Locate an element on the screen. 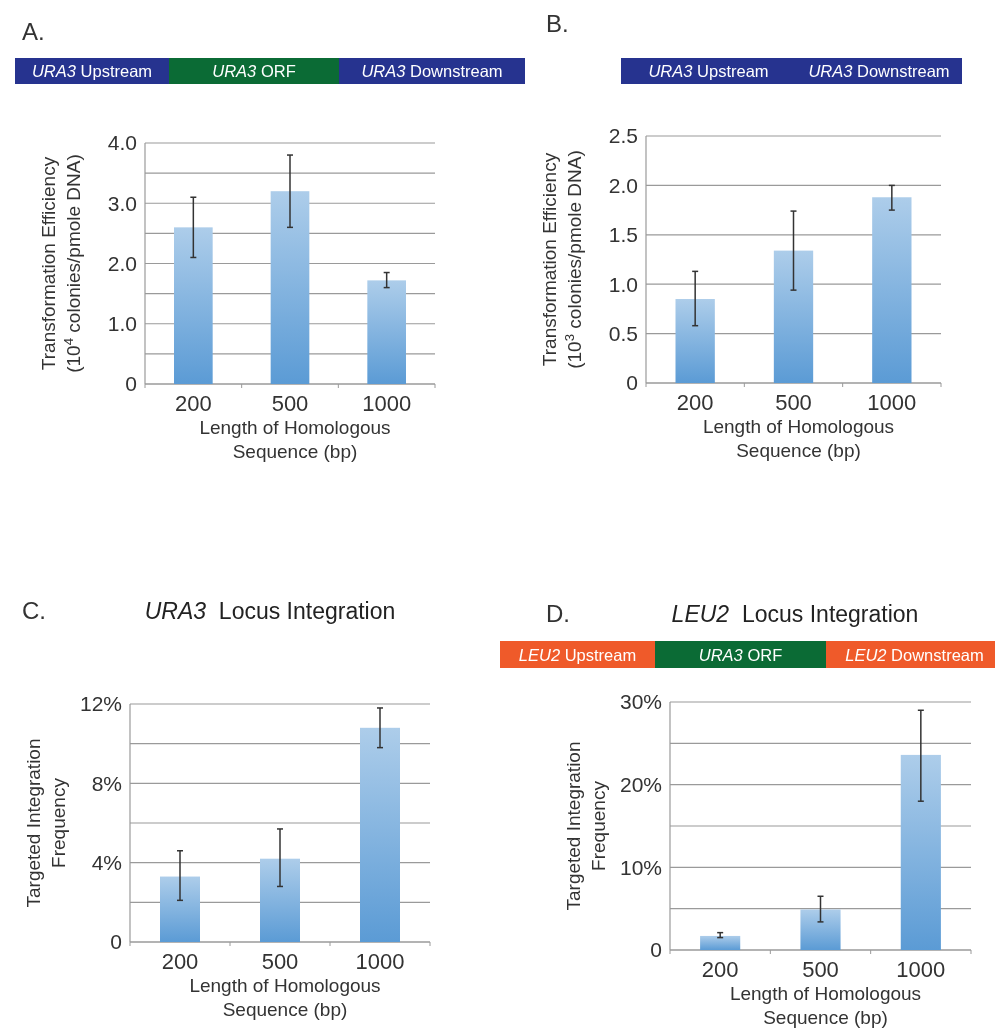 This screenshot has height=1031, width=995. y-tick-label: 3.0 is located at coordinates (122, 203).